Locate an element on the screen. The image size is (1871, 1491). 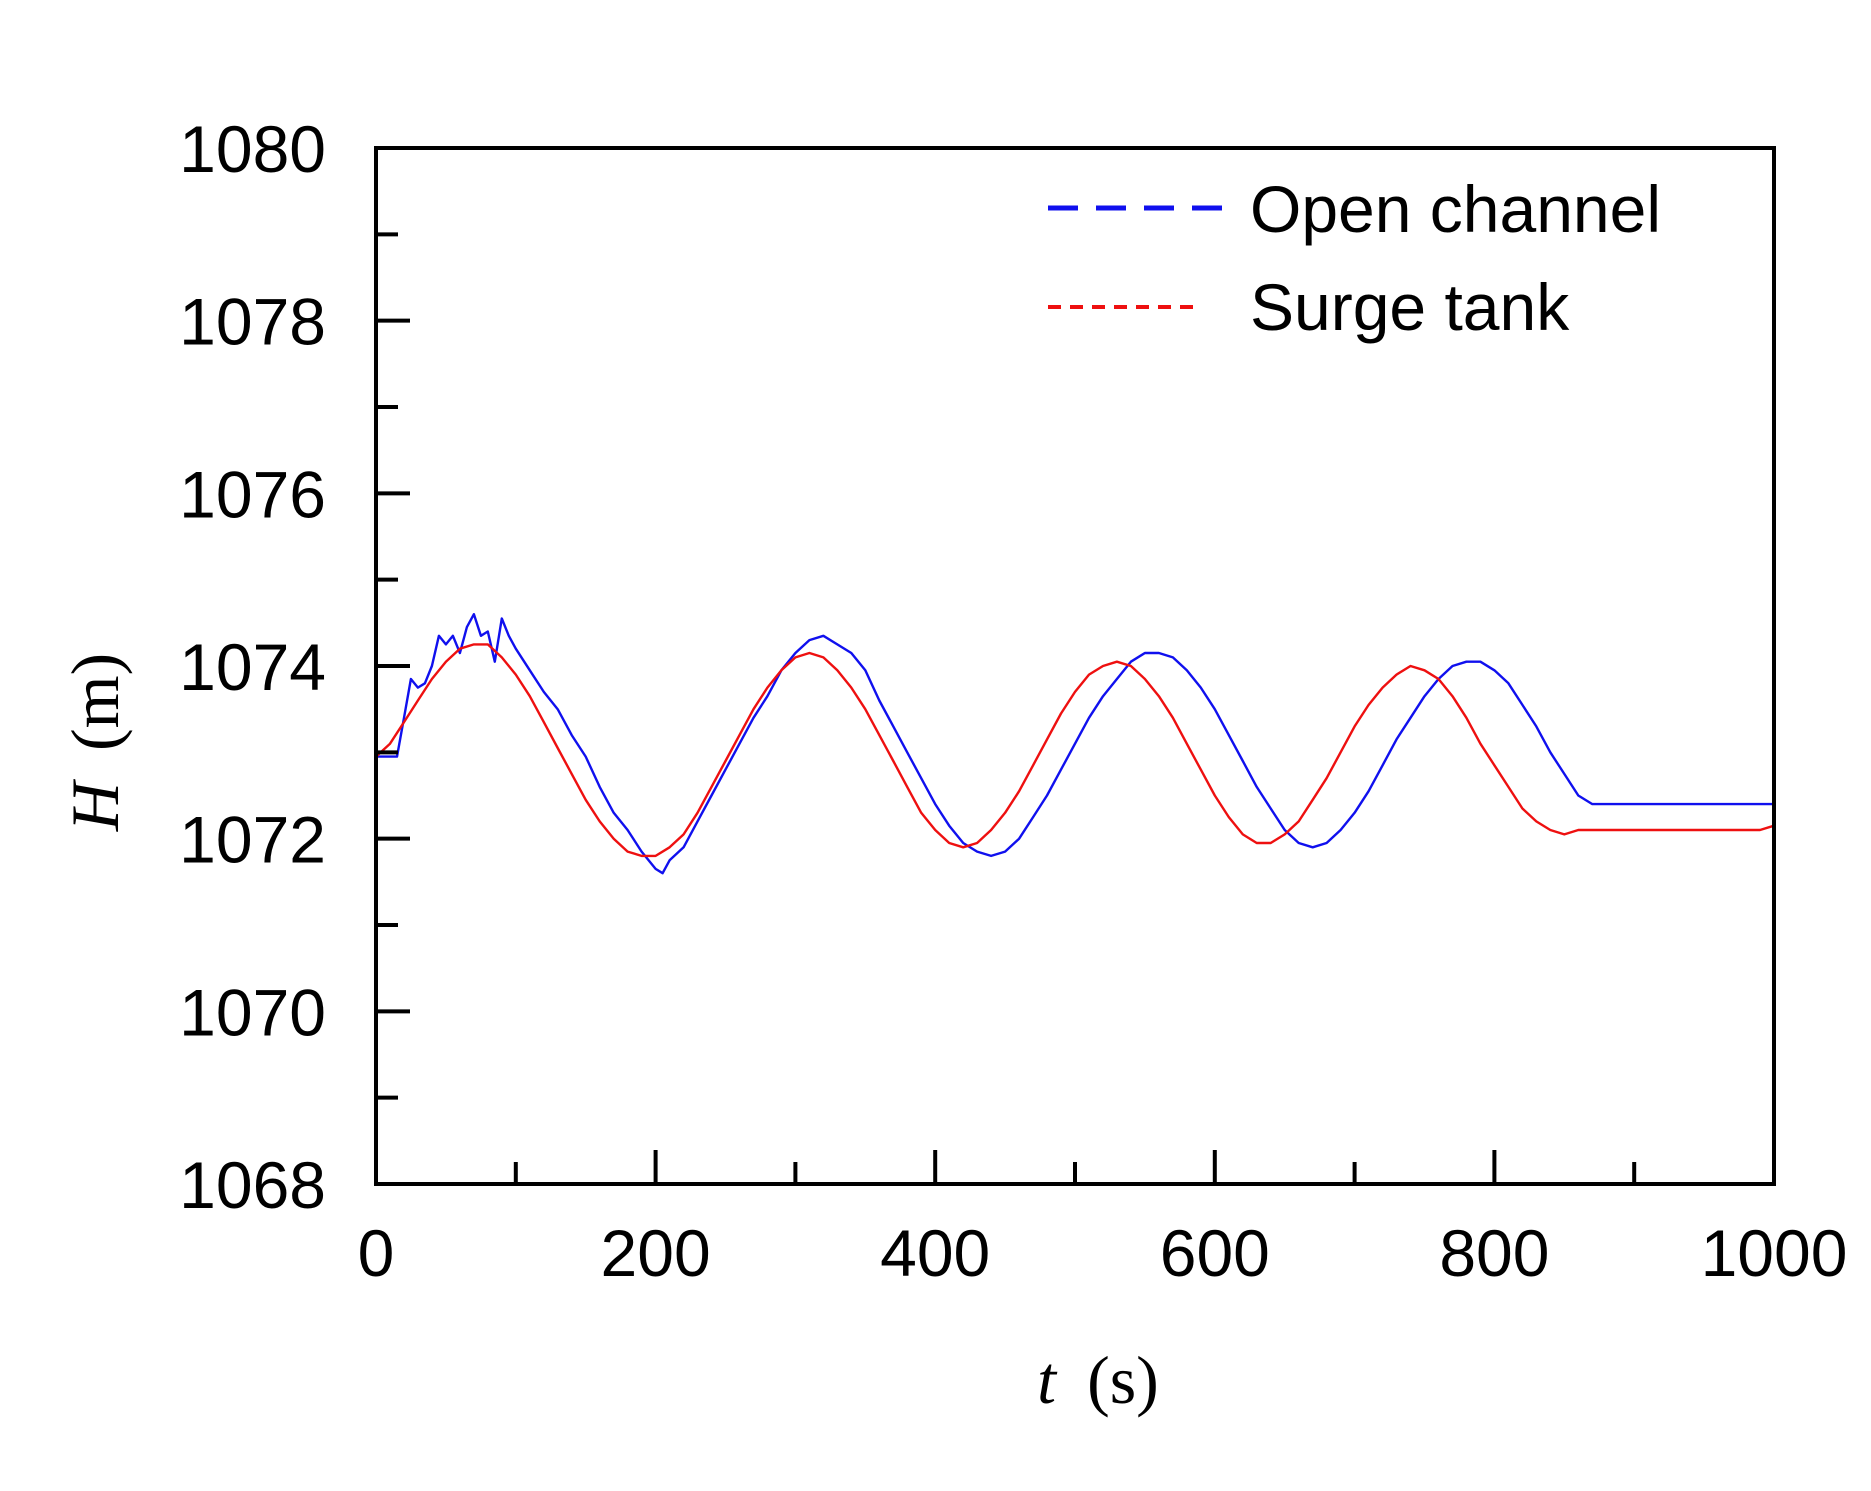
x-tick-label: 1000 is located at coordinates (1774, 1253).